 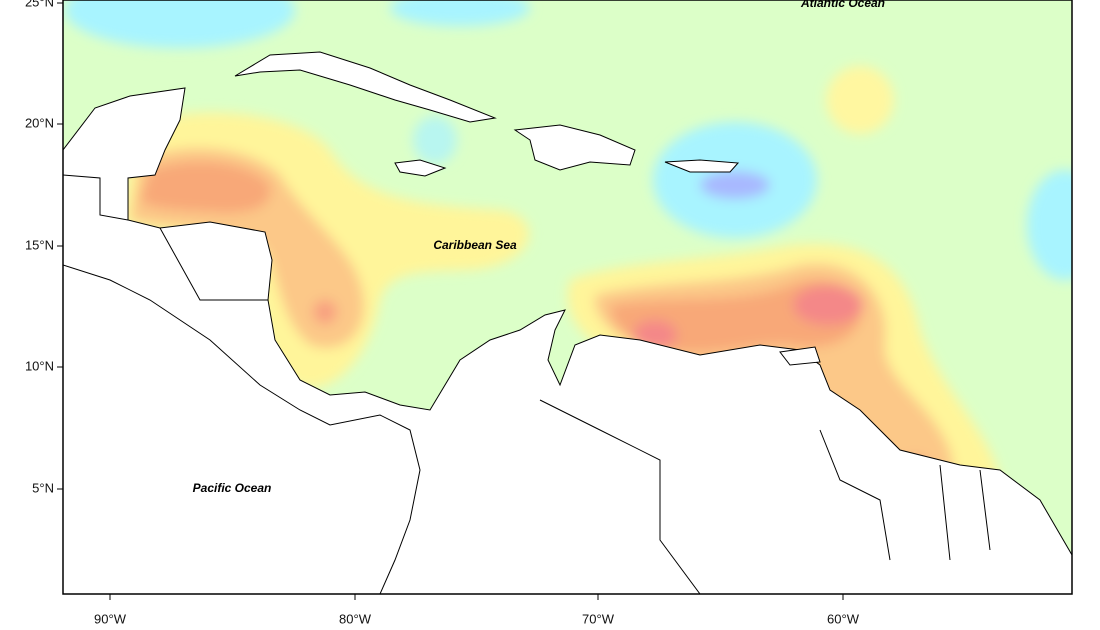 I want to click on x-tick-label: 60°W, so click(x=843, y=618).